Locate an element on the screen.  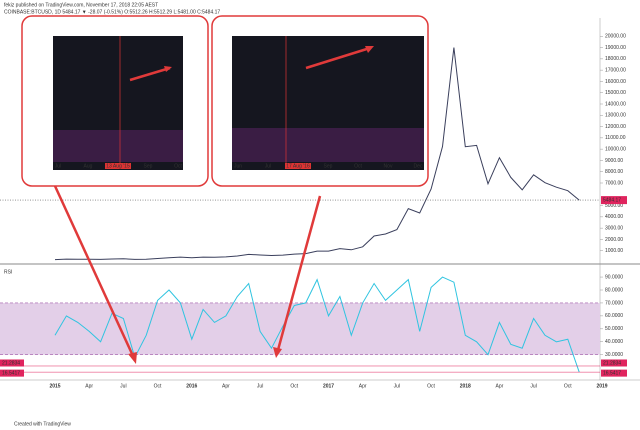
y-tick-label: 18000.00 is located at coordinates (615, 59).